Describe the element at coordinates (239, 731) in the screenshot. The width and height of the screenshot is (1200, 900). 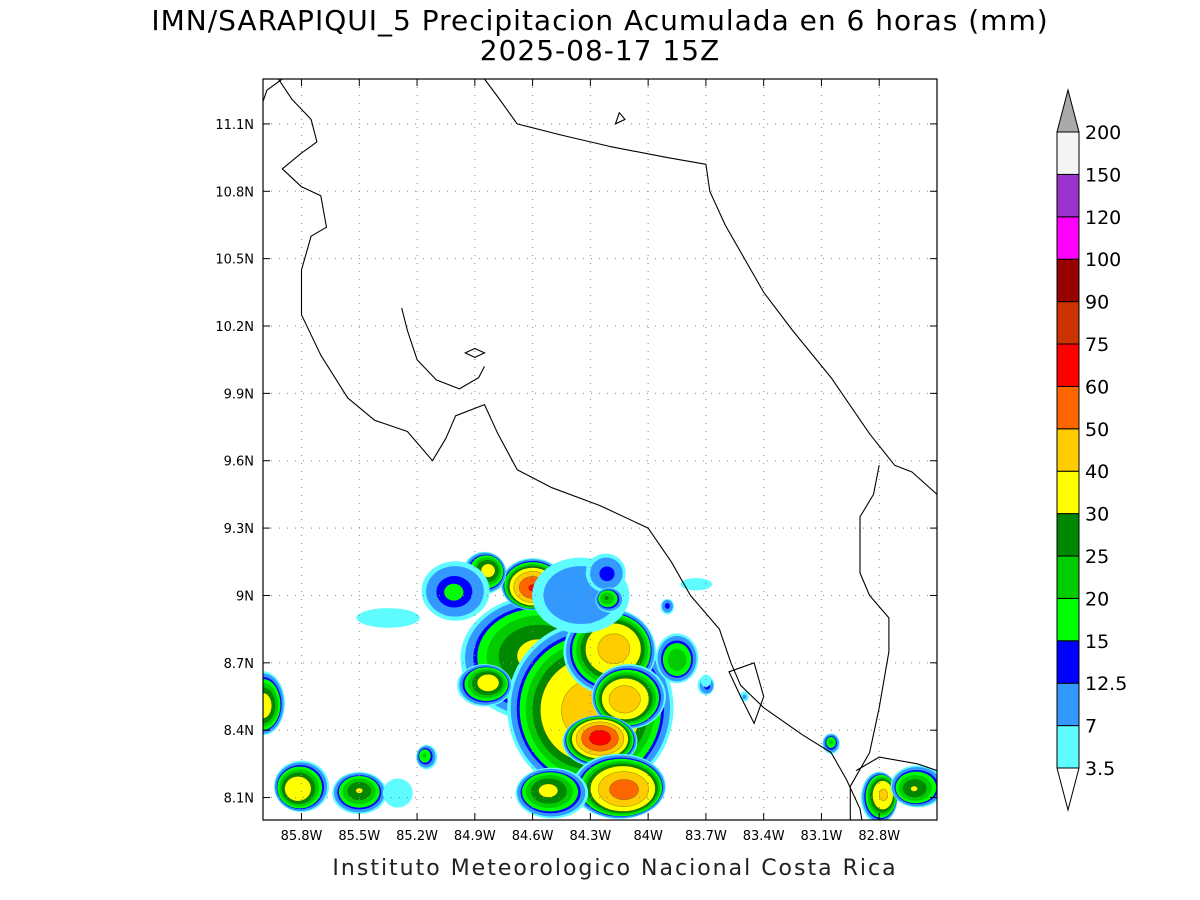
I see `tick-label-lat: 8.4N` at that location.